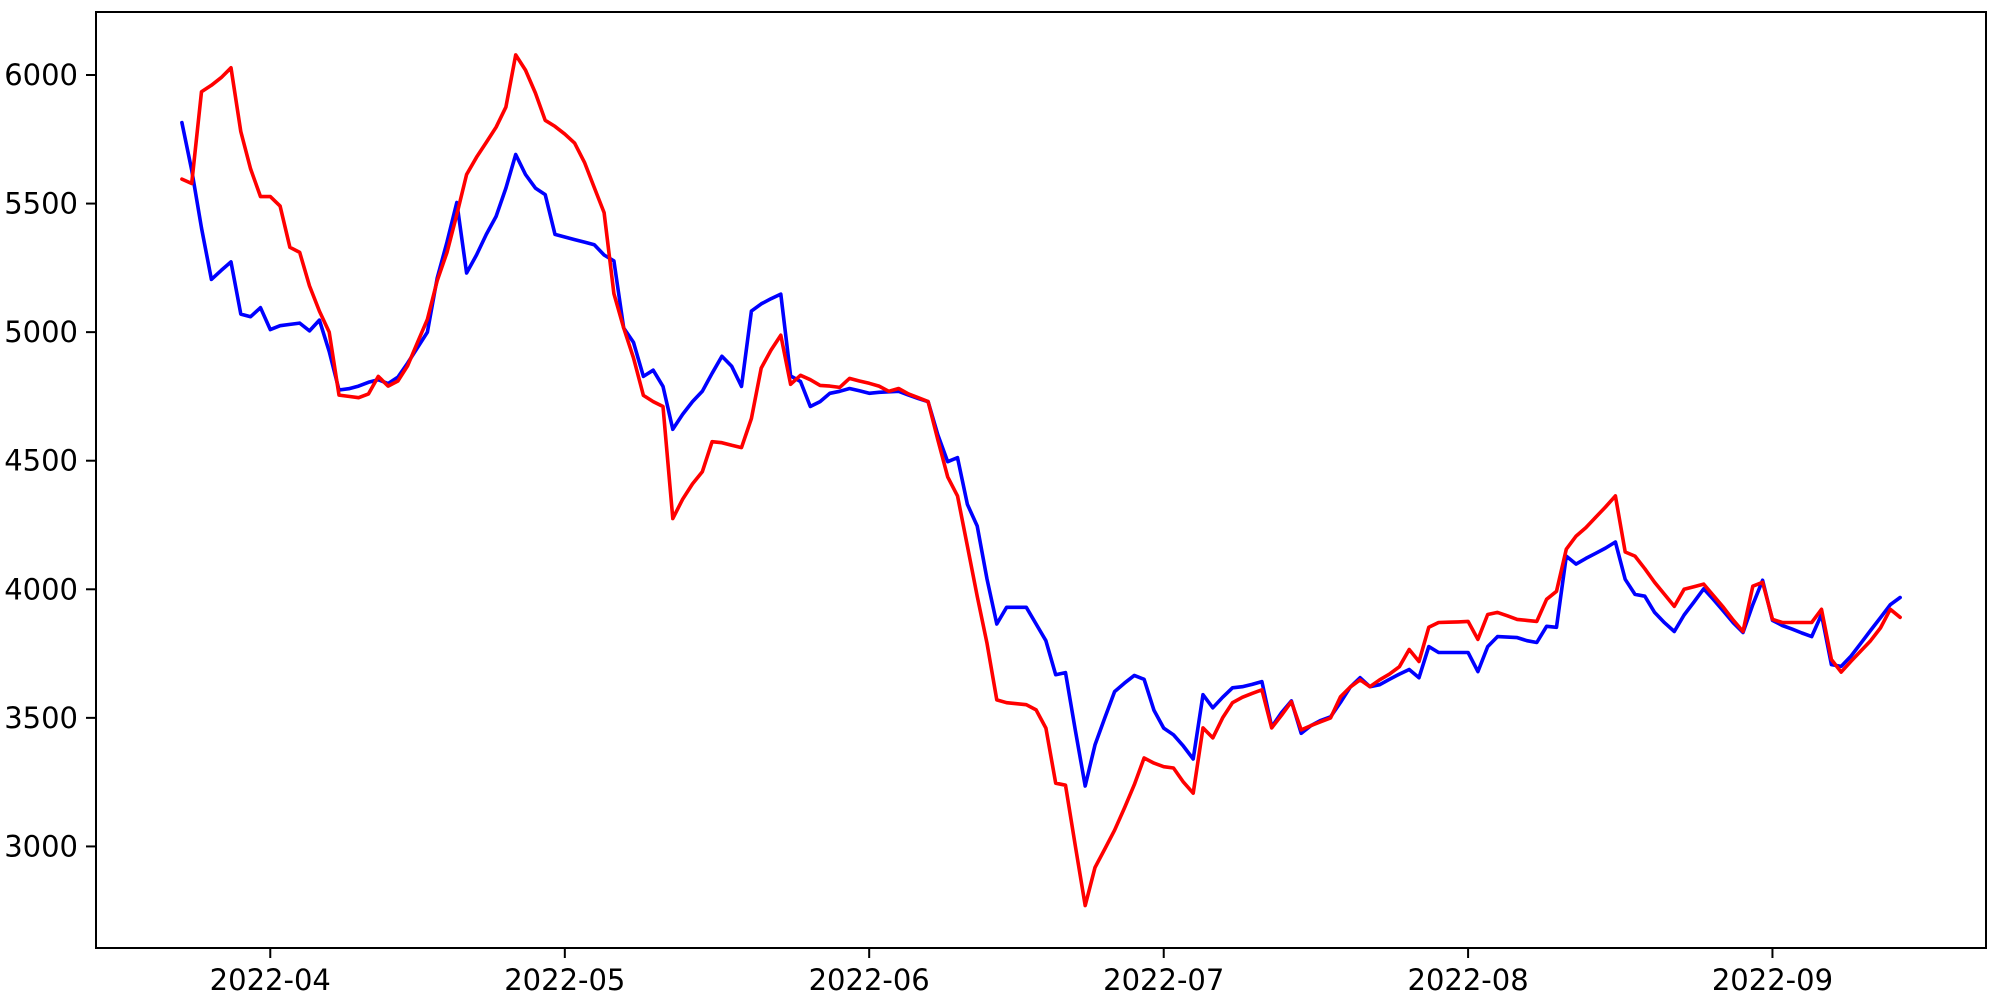  What do you see at coordinates (41, 461) in the screenshot?
I see `y-axis-tick-label: 4500` at bounding box center [41, 461].